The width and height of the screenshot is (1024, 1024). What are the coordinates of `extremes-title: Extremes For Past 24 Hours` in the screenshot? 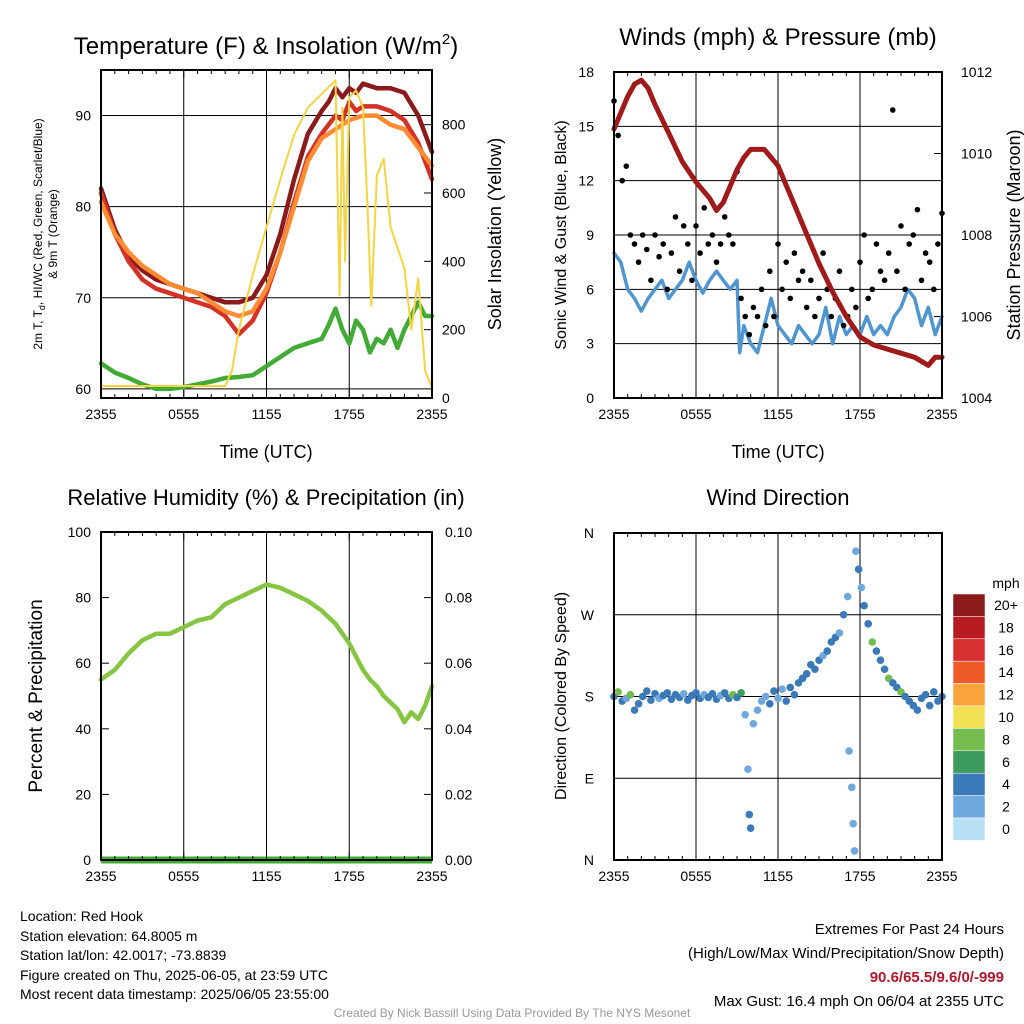 It's located at (909, 929).